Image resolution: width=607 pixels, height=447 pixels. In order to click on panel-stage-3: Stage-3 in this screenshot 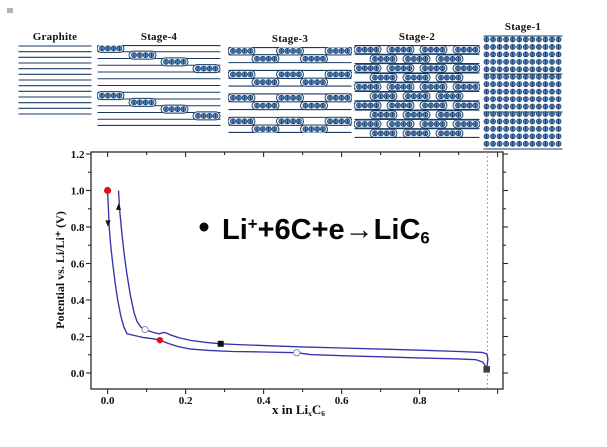, I will do `click(290, 83)`.